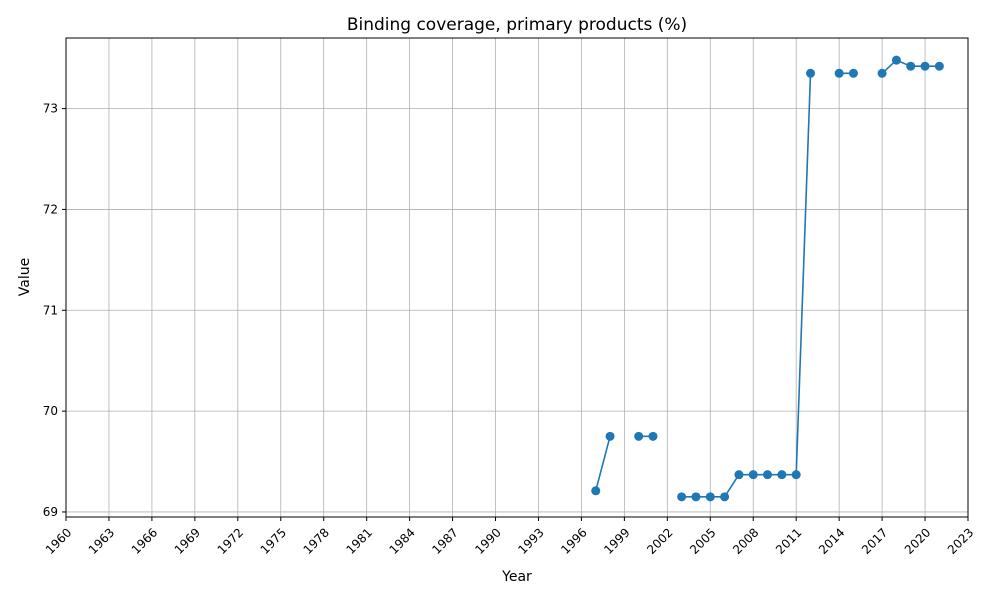 The height and width of the screenshot is (600, 1000). I want to click on y-tick-label: 71, so click(50, 310).